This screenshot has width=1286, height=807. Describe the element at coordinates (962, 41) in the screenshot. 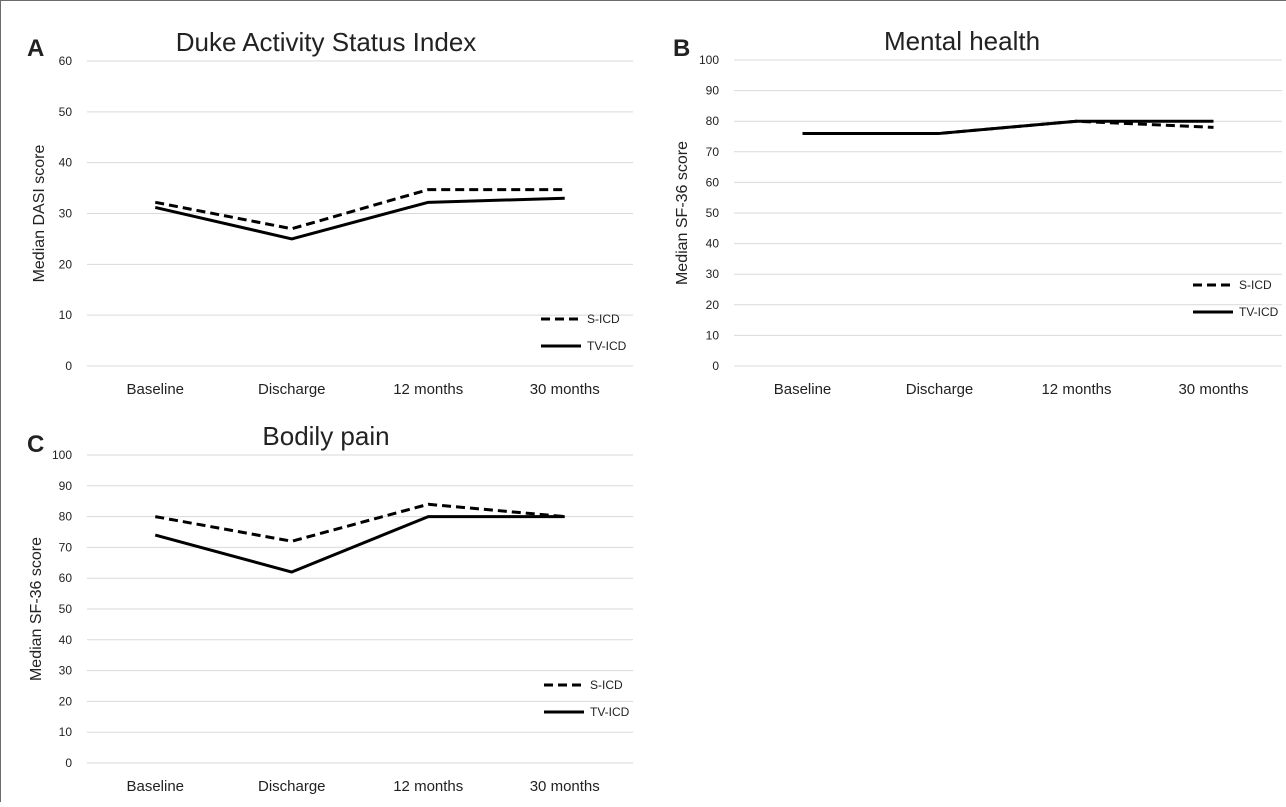

I see `chart-title: Mental health` at that location.